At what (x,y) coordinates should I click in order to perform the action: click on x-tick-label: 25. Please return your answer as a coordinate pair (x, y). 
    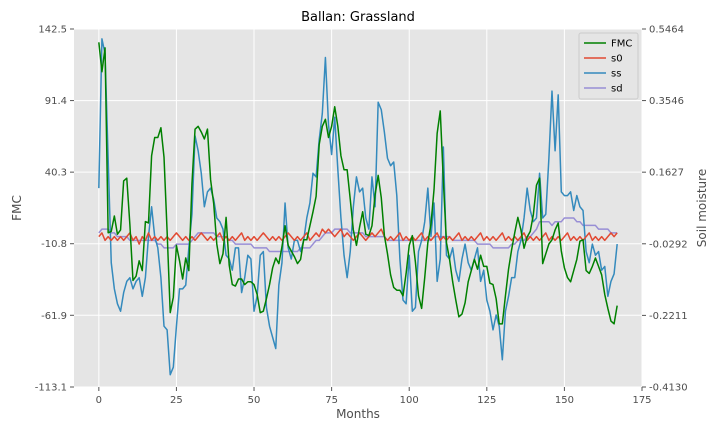
    Looking at the image, I should click on (176, 400).